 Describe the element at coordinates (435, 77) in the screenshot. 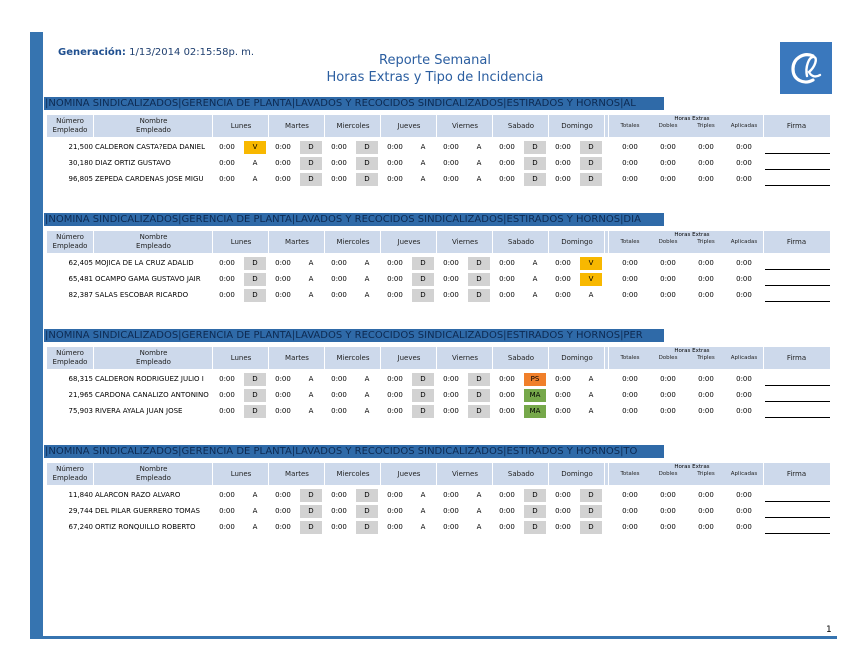

I see `report-subtitle: Horas Extras y Tipo de Incidencia` at that location.